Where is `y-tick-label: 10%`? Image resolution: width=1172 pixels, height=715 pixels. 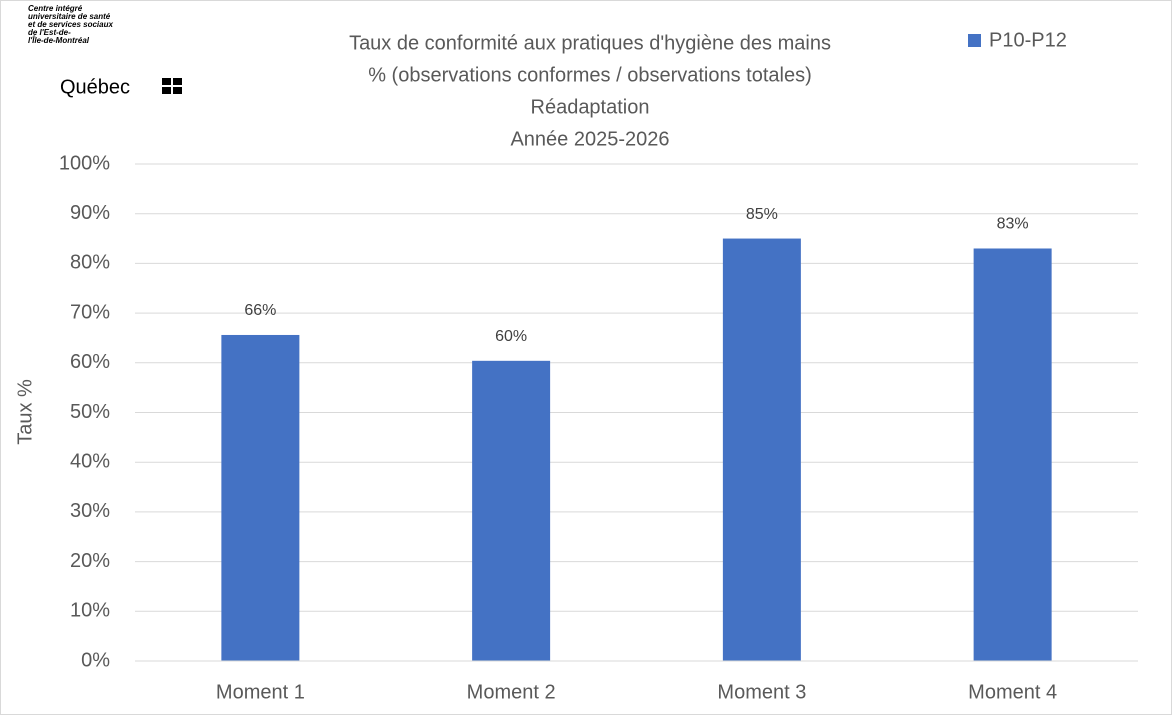
y-tick-label: 10% is located at coordinates (90, 611).